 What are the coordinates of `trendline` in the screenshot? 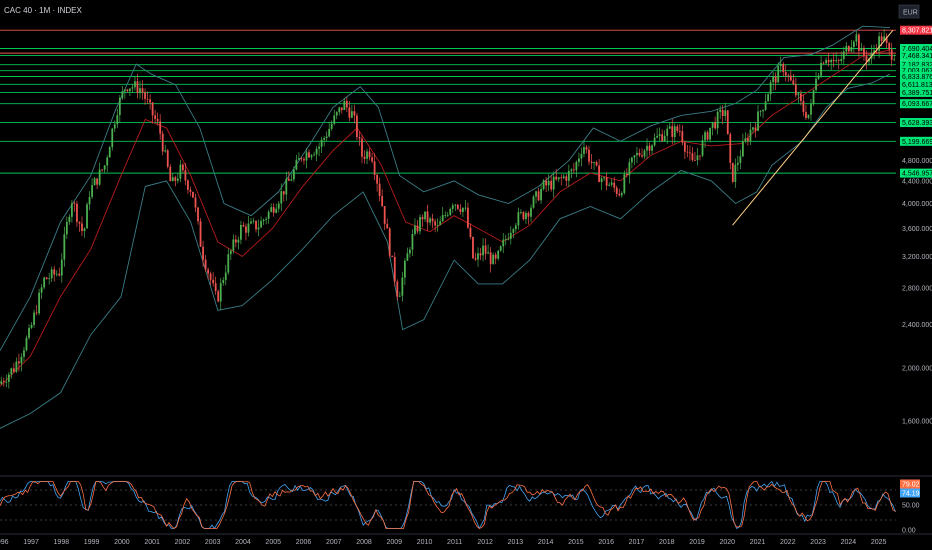 It's located at (813, 127).